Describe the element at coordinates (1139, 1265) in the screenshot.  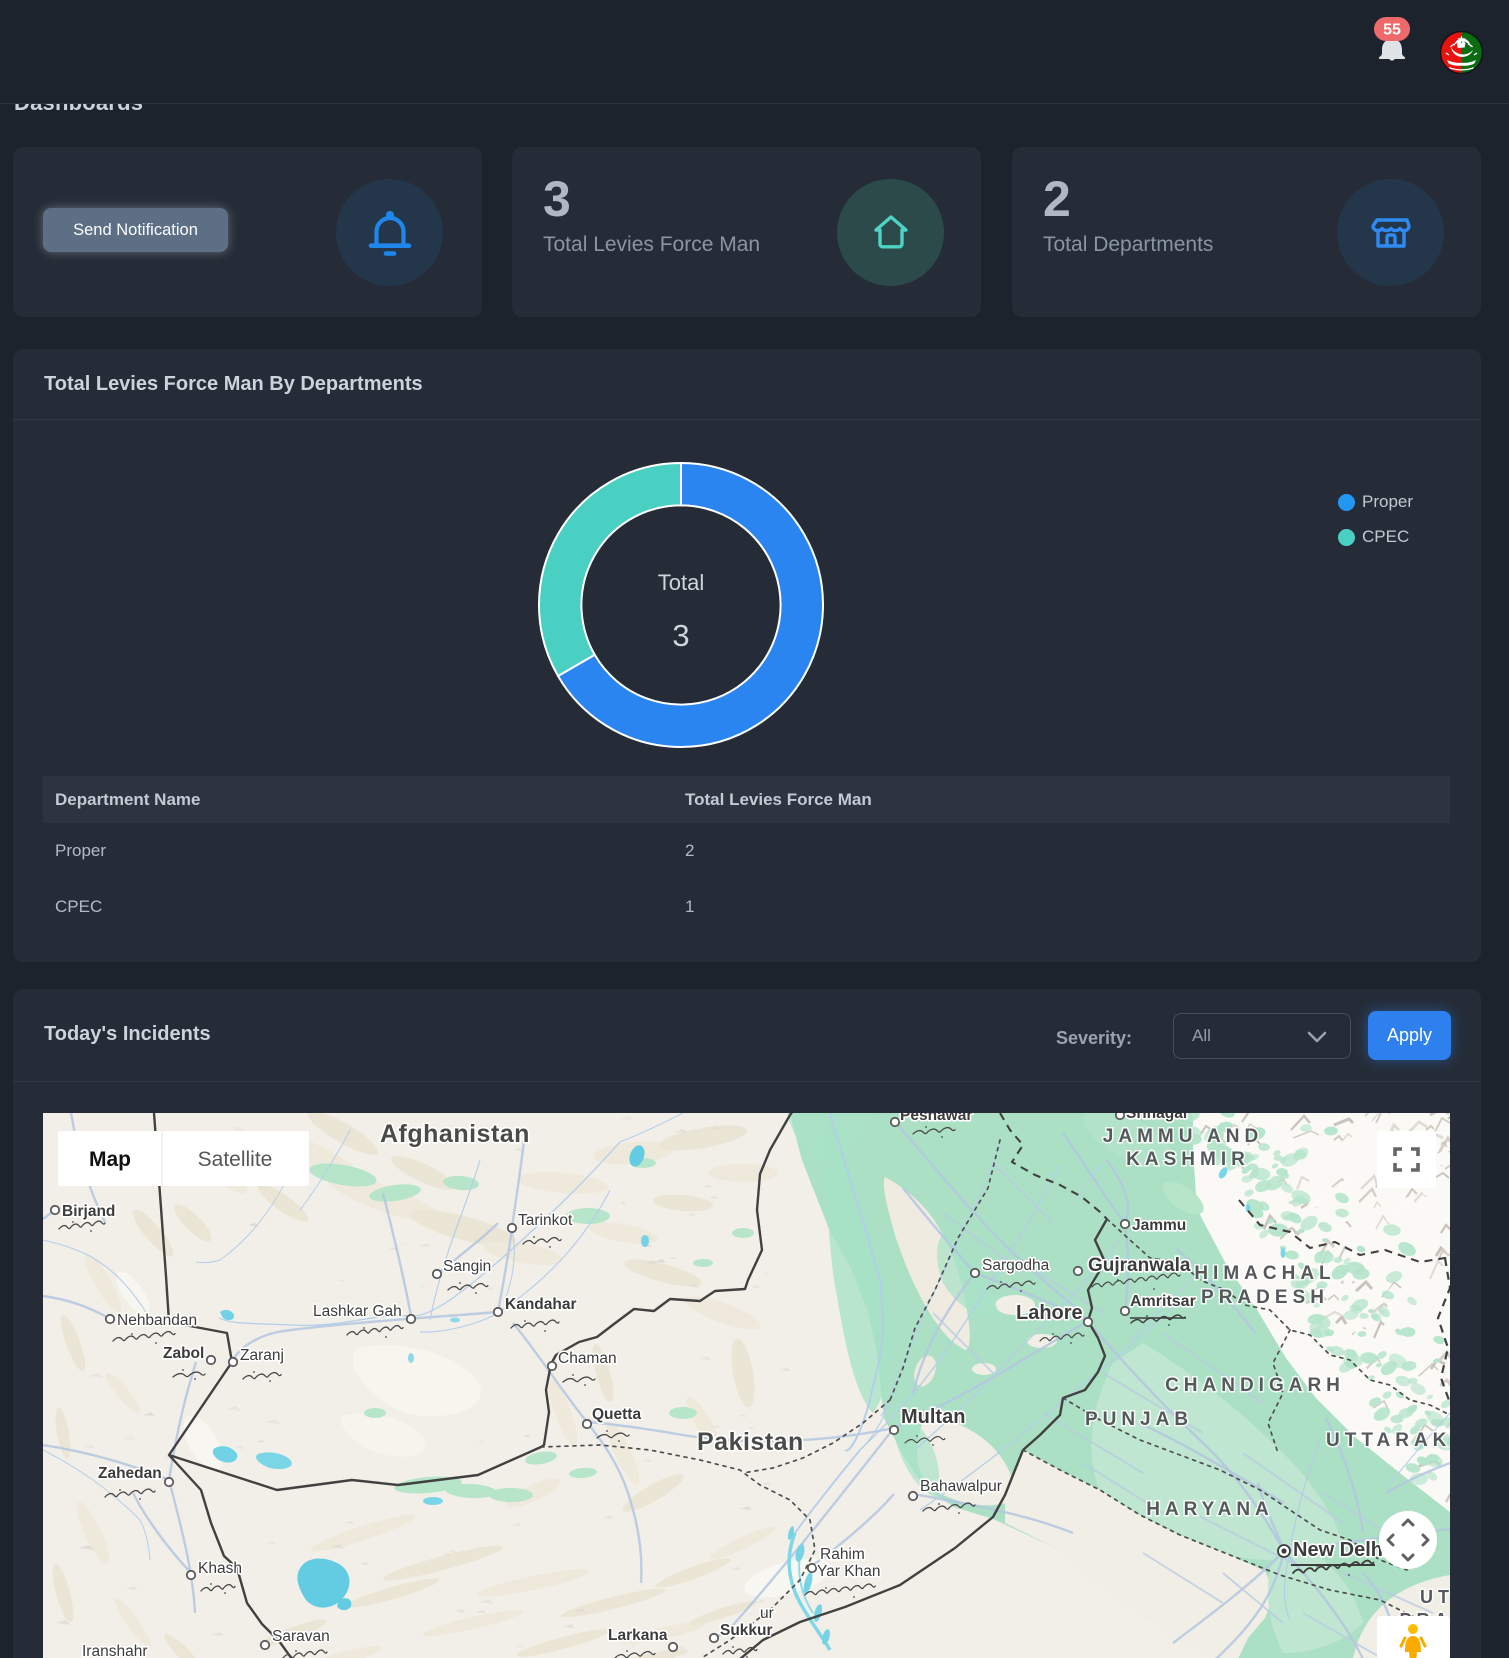
I see `svg-text: Gujranwala` at that location.